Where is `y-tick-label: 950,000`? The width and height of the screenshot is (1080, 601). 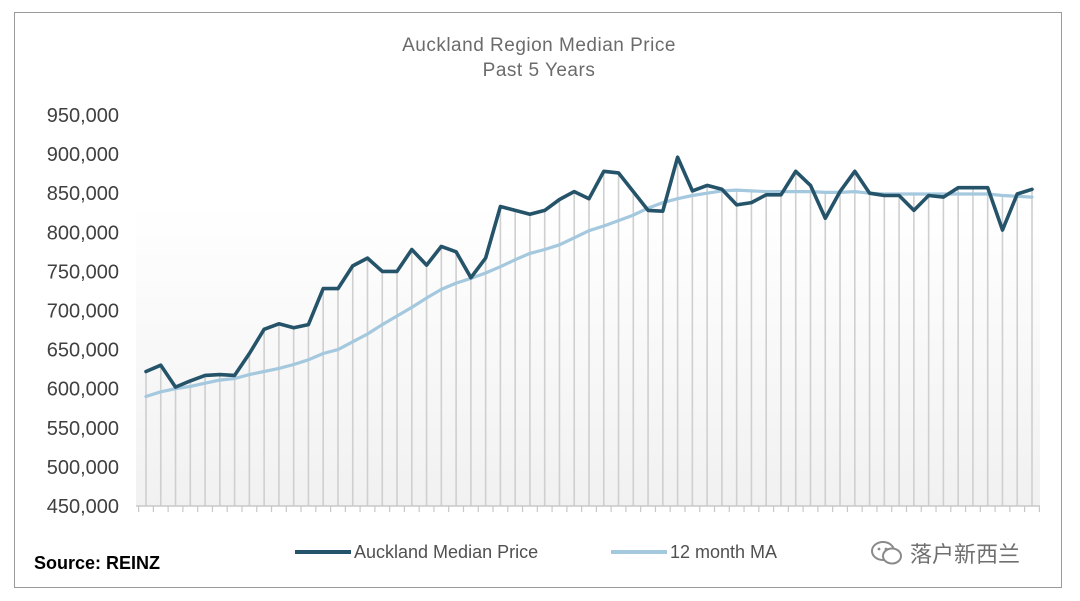
y-tick-label: 950,000 is located at coordinates (83, 116).